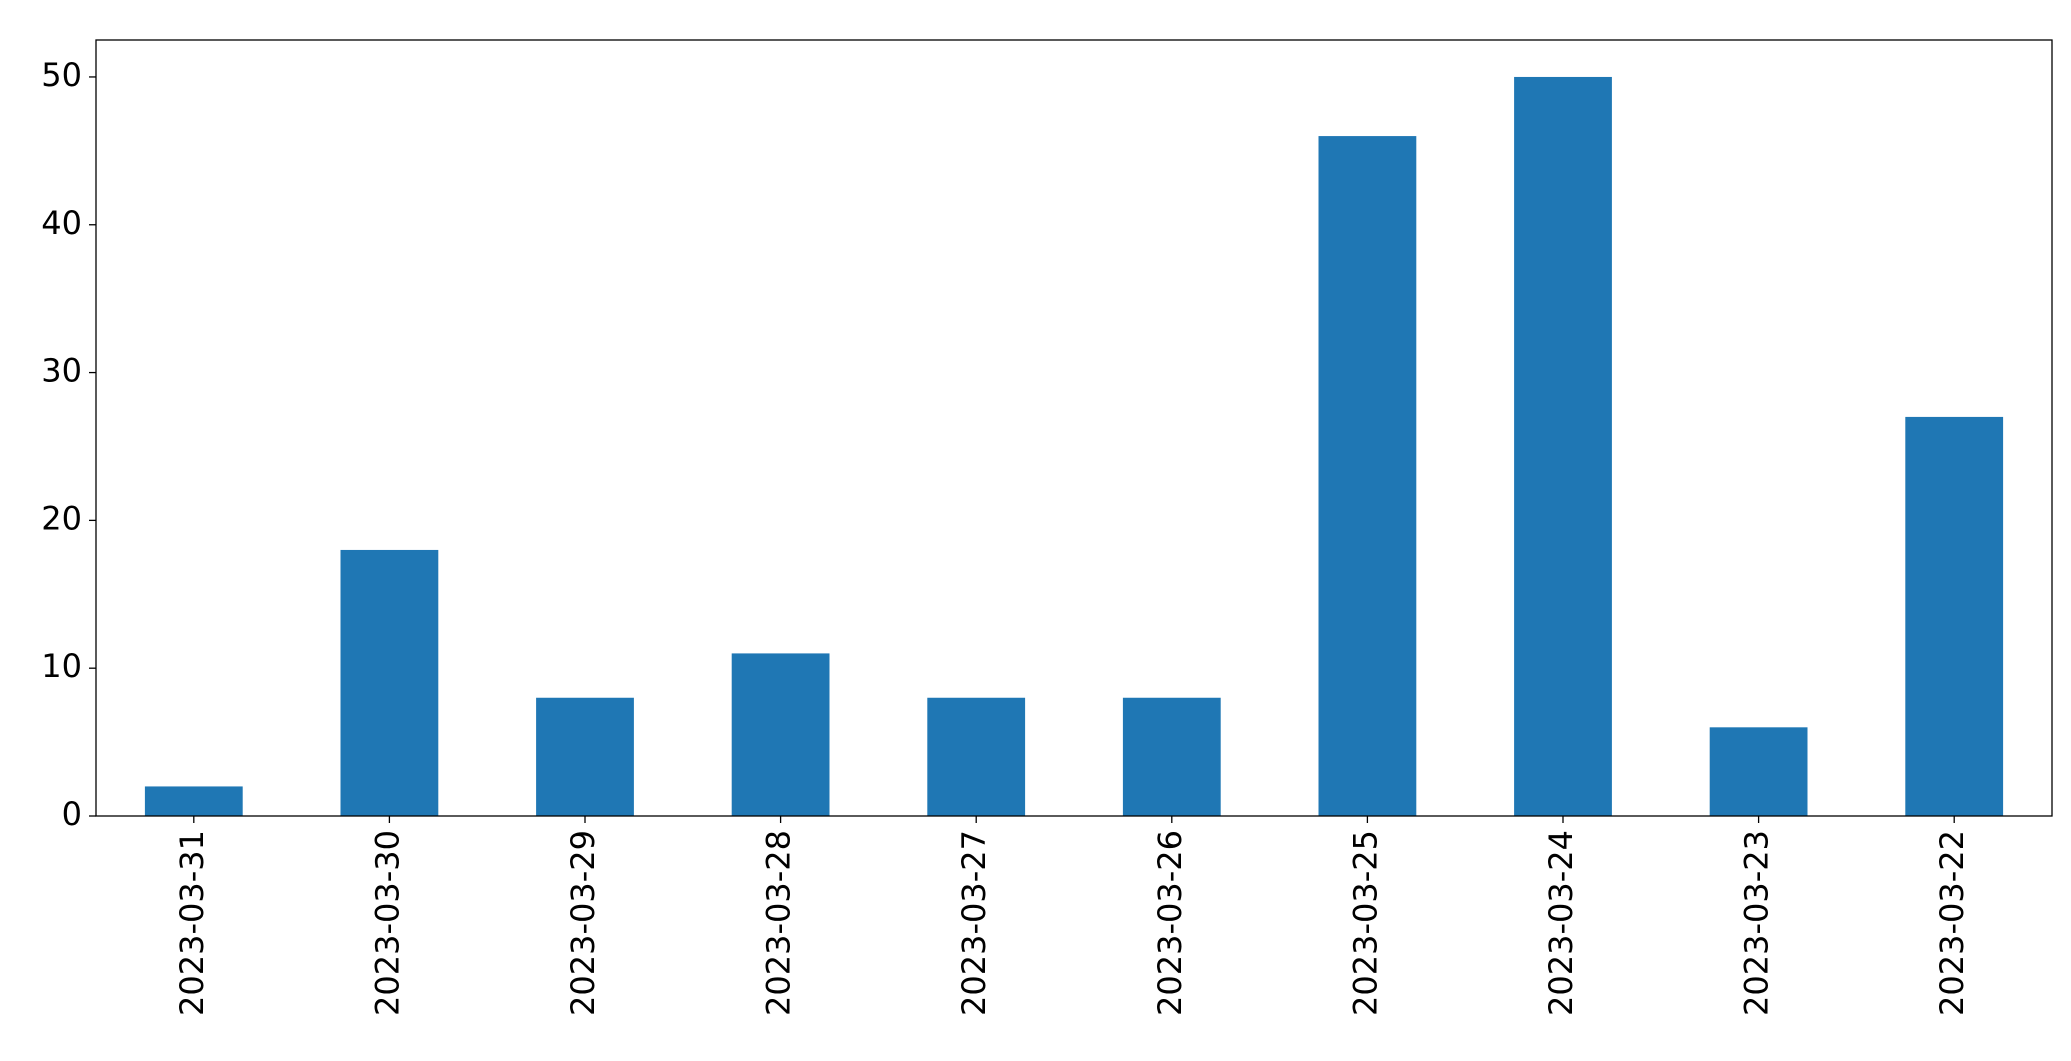 This screenshot has height=1061, width=2071. I want to click on x-tick-label: 2023-03-26, so click(1170, 923).